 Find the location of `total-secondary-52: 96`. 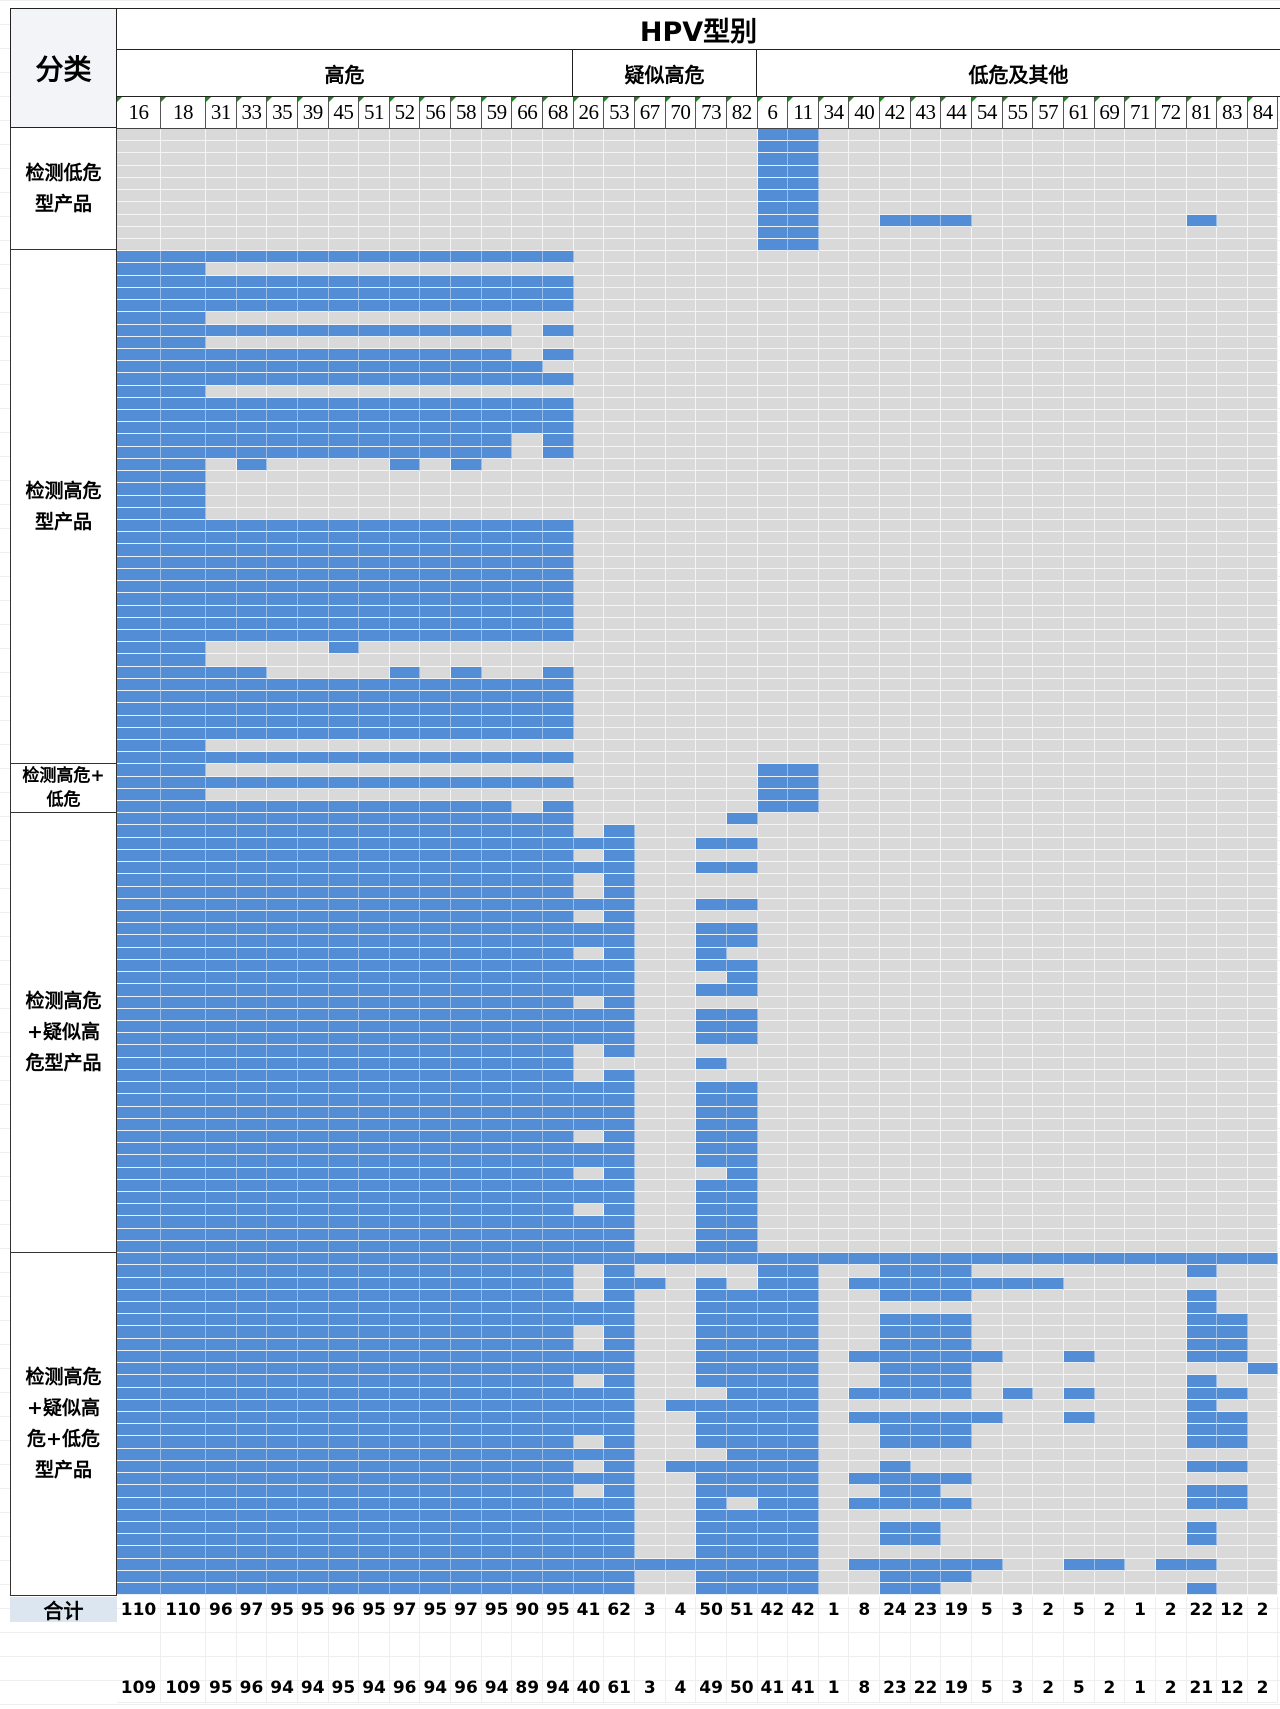

total-secondary-52: 96 is located at coordinates (405, 1662).